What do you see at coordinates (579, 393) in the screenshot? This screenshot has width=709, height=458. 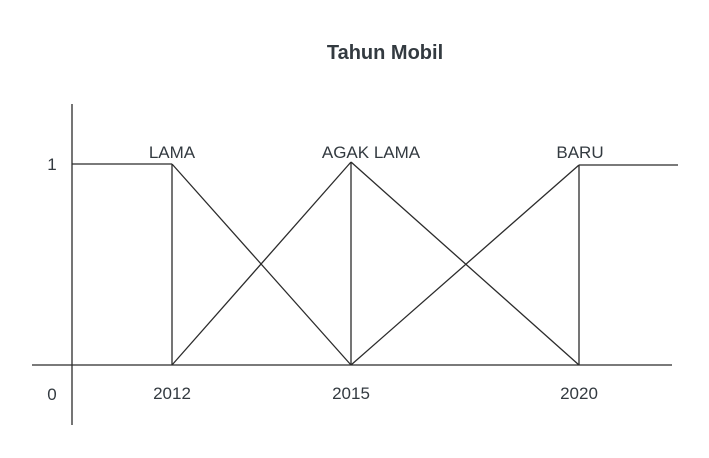 I see `x-tick-2020: 2020` at bounding box center [579, 393].